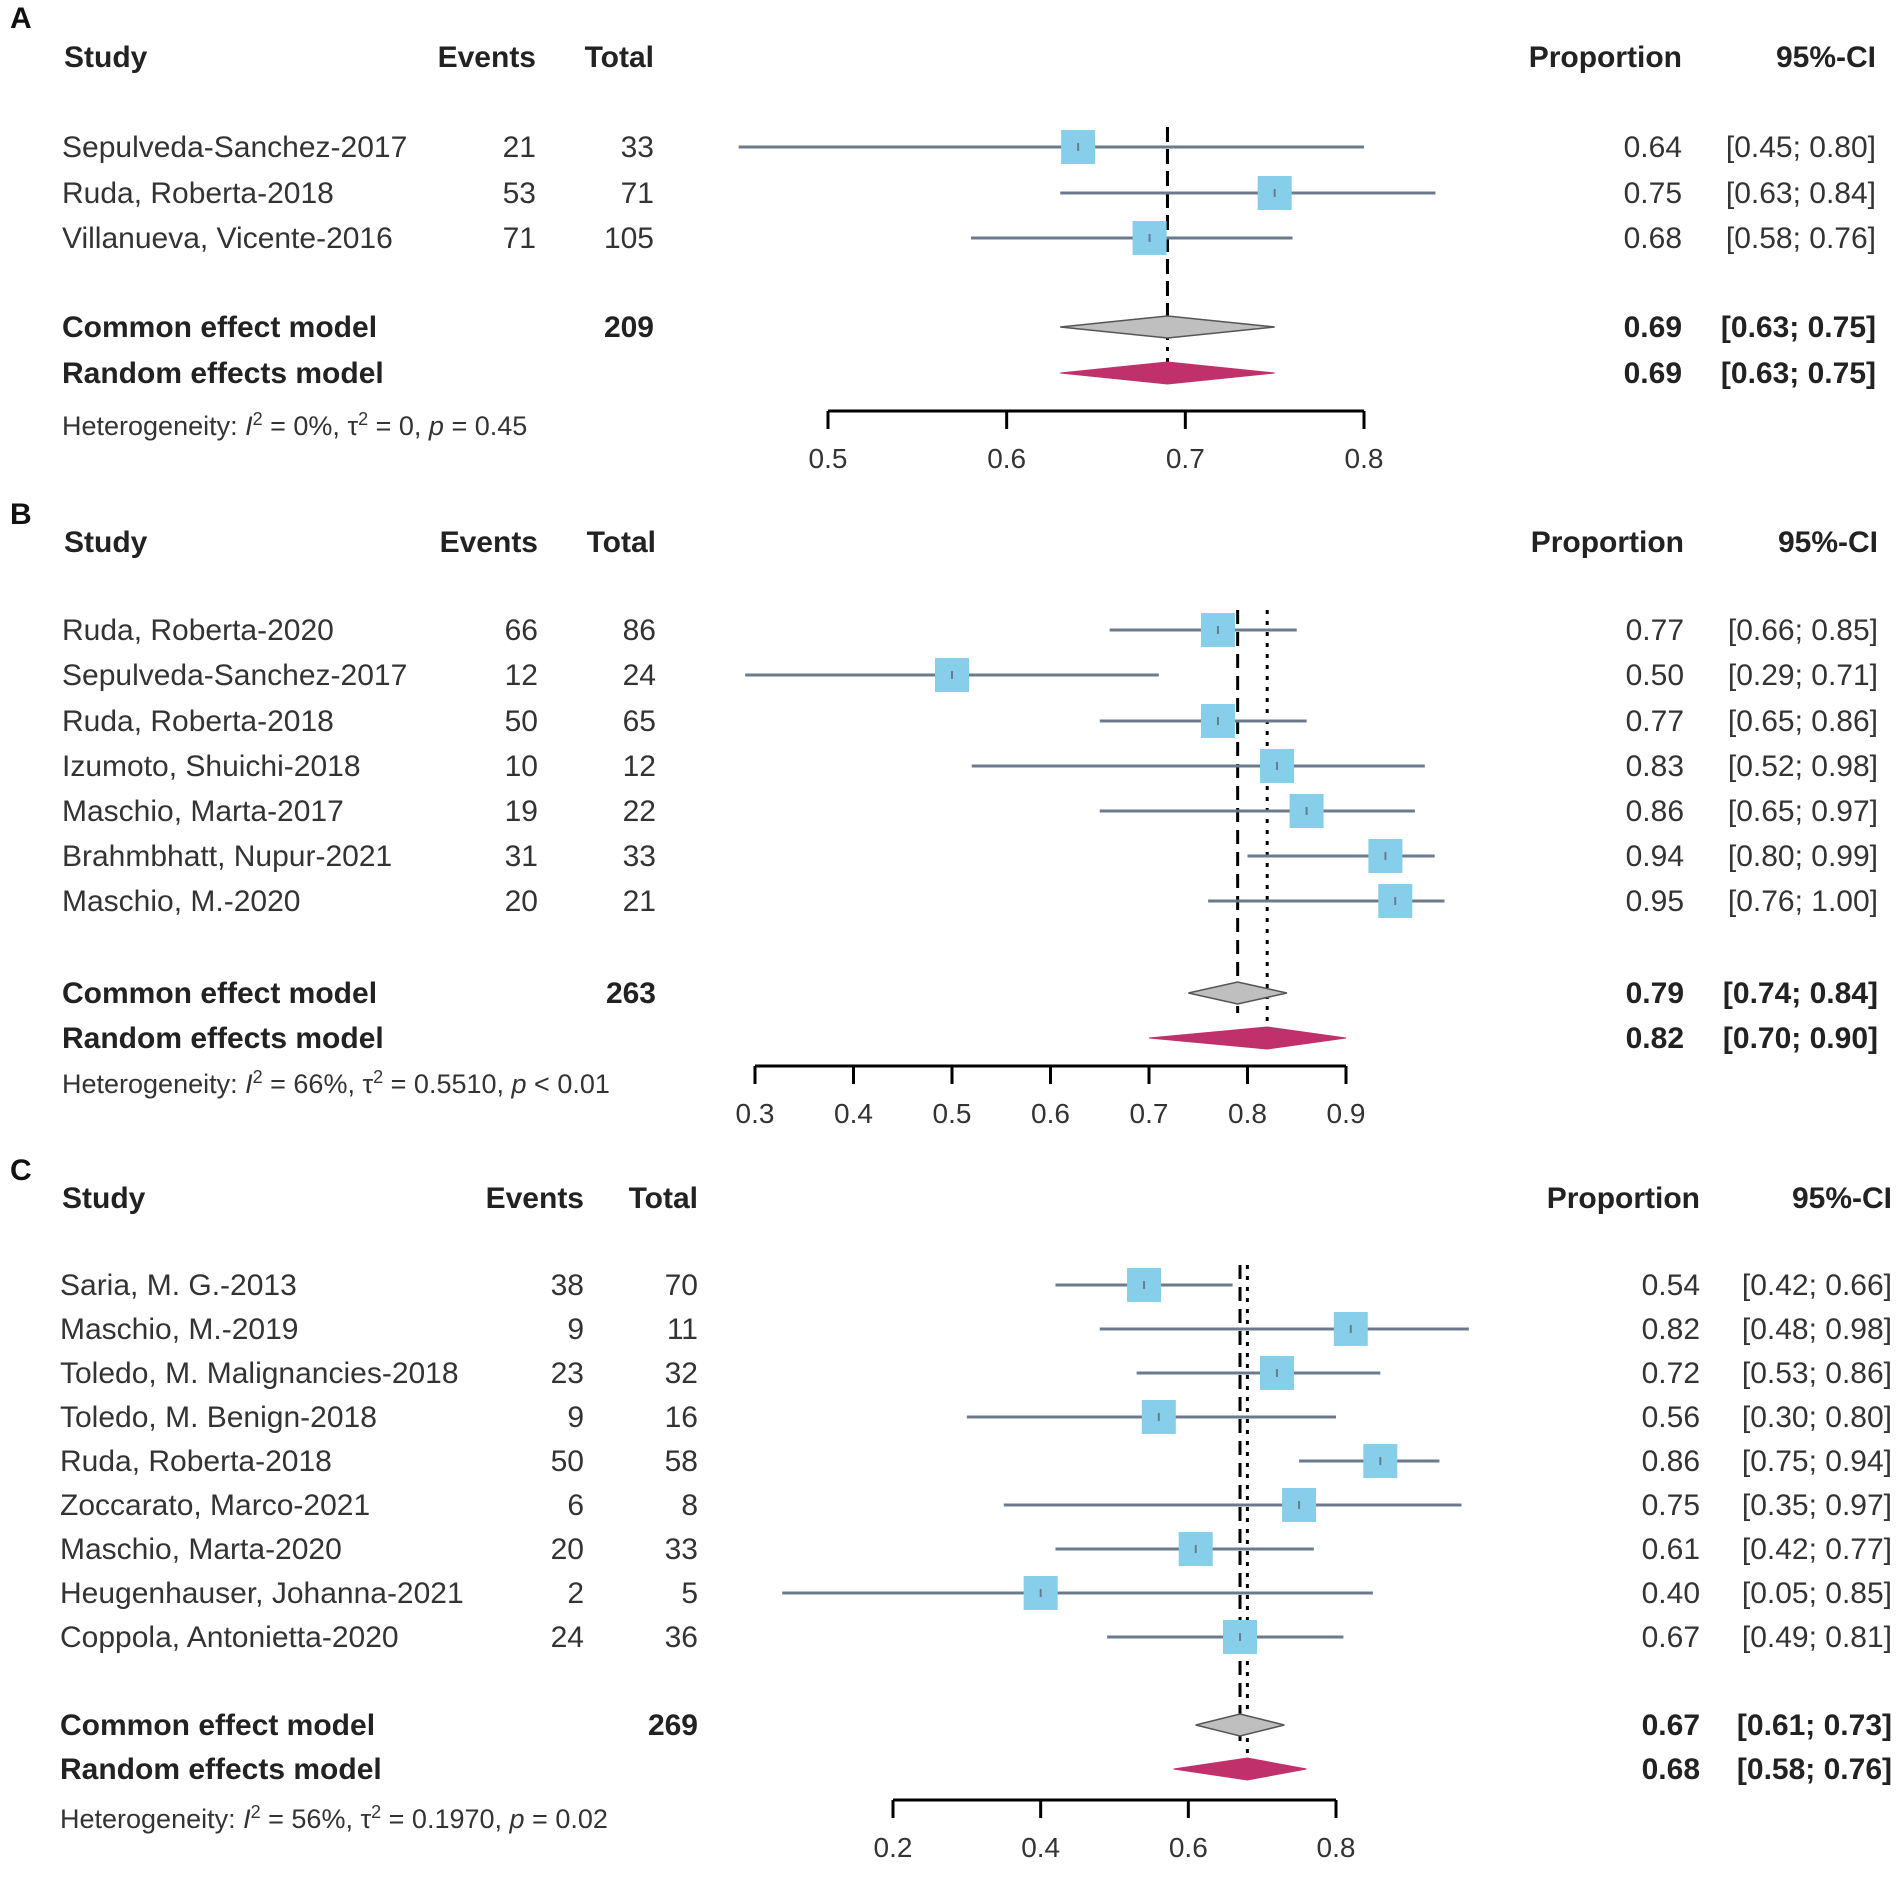 The height and width of the screenshot is (1877, 1901). I want to click on x-axis-tick-label: 0.3, so click(755, 1113).